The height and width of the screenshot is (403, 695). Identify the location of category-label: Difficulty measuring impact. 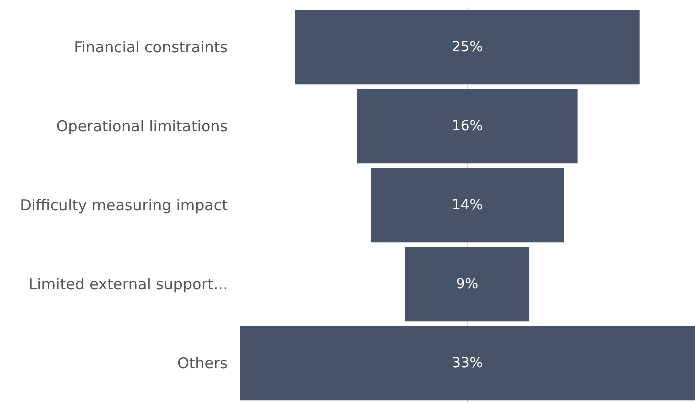
(124, 205).